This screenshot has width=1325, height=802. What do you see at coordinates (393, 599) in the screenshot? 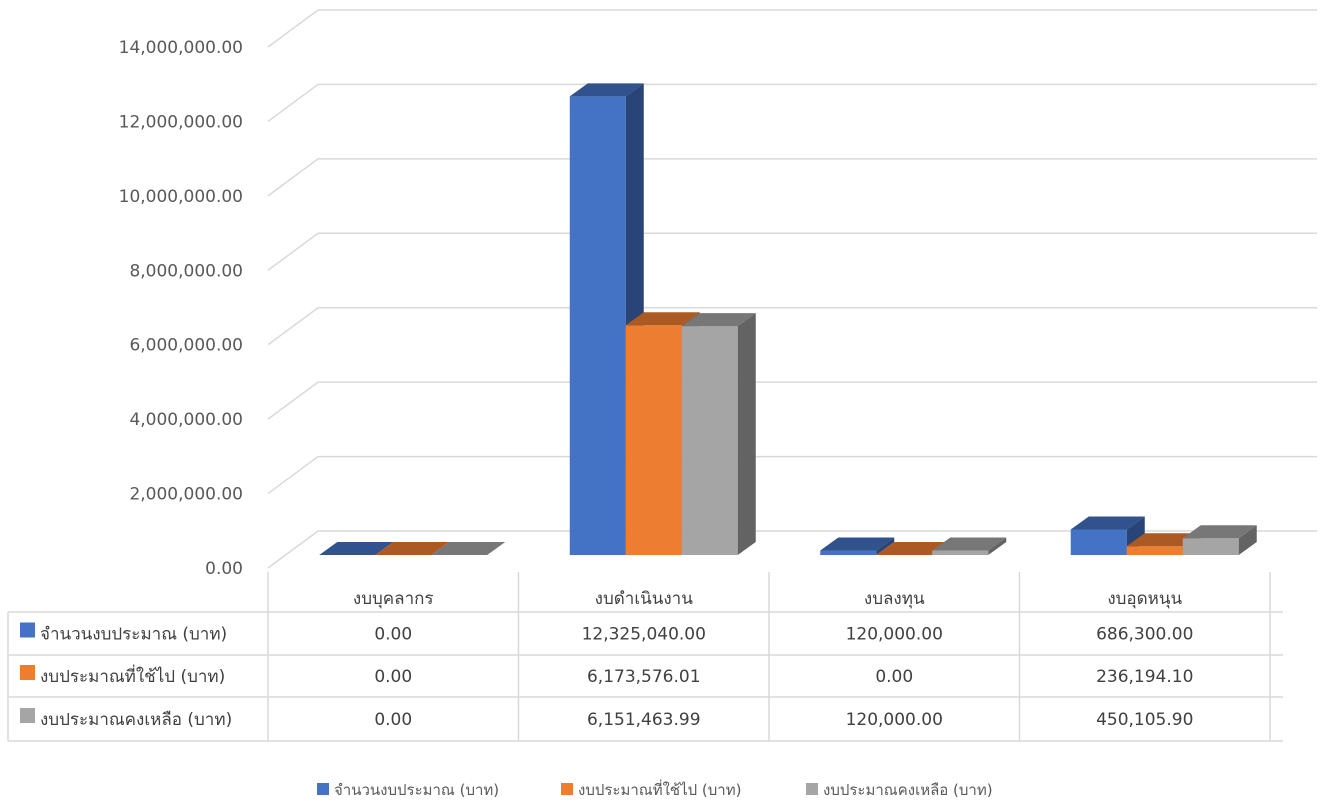
I see `category-label: งบบุคลากร` at bounding box center [393, 599].